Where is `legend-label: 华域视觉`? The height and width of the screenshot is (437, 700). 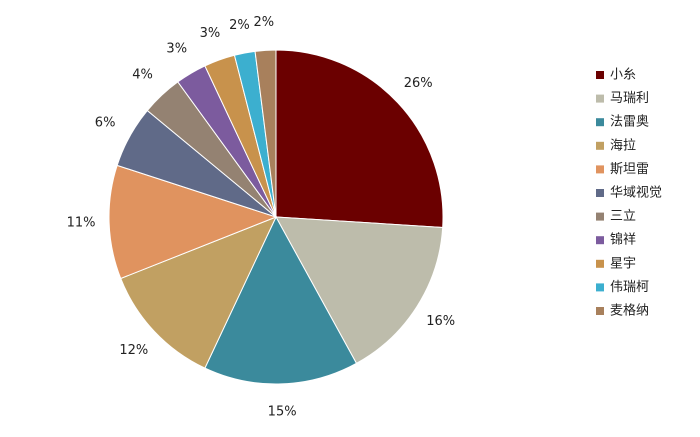
legend-label: 华域视觉 is located at coordinates (636, 193).